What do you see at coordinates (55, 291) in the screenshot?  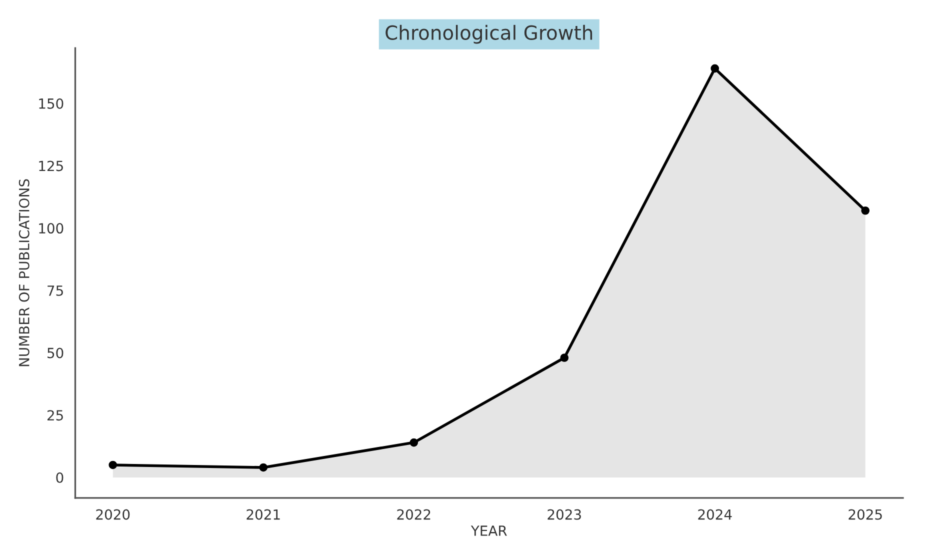 I see `y-tick-label: 75` at bounding box center [55, 291].